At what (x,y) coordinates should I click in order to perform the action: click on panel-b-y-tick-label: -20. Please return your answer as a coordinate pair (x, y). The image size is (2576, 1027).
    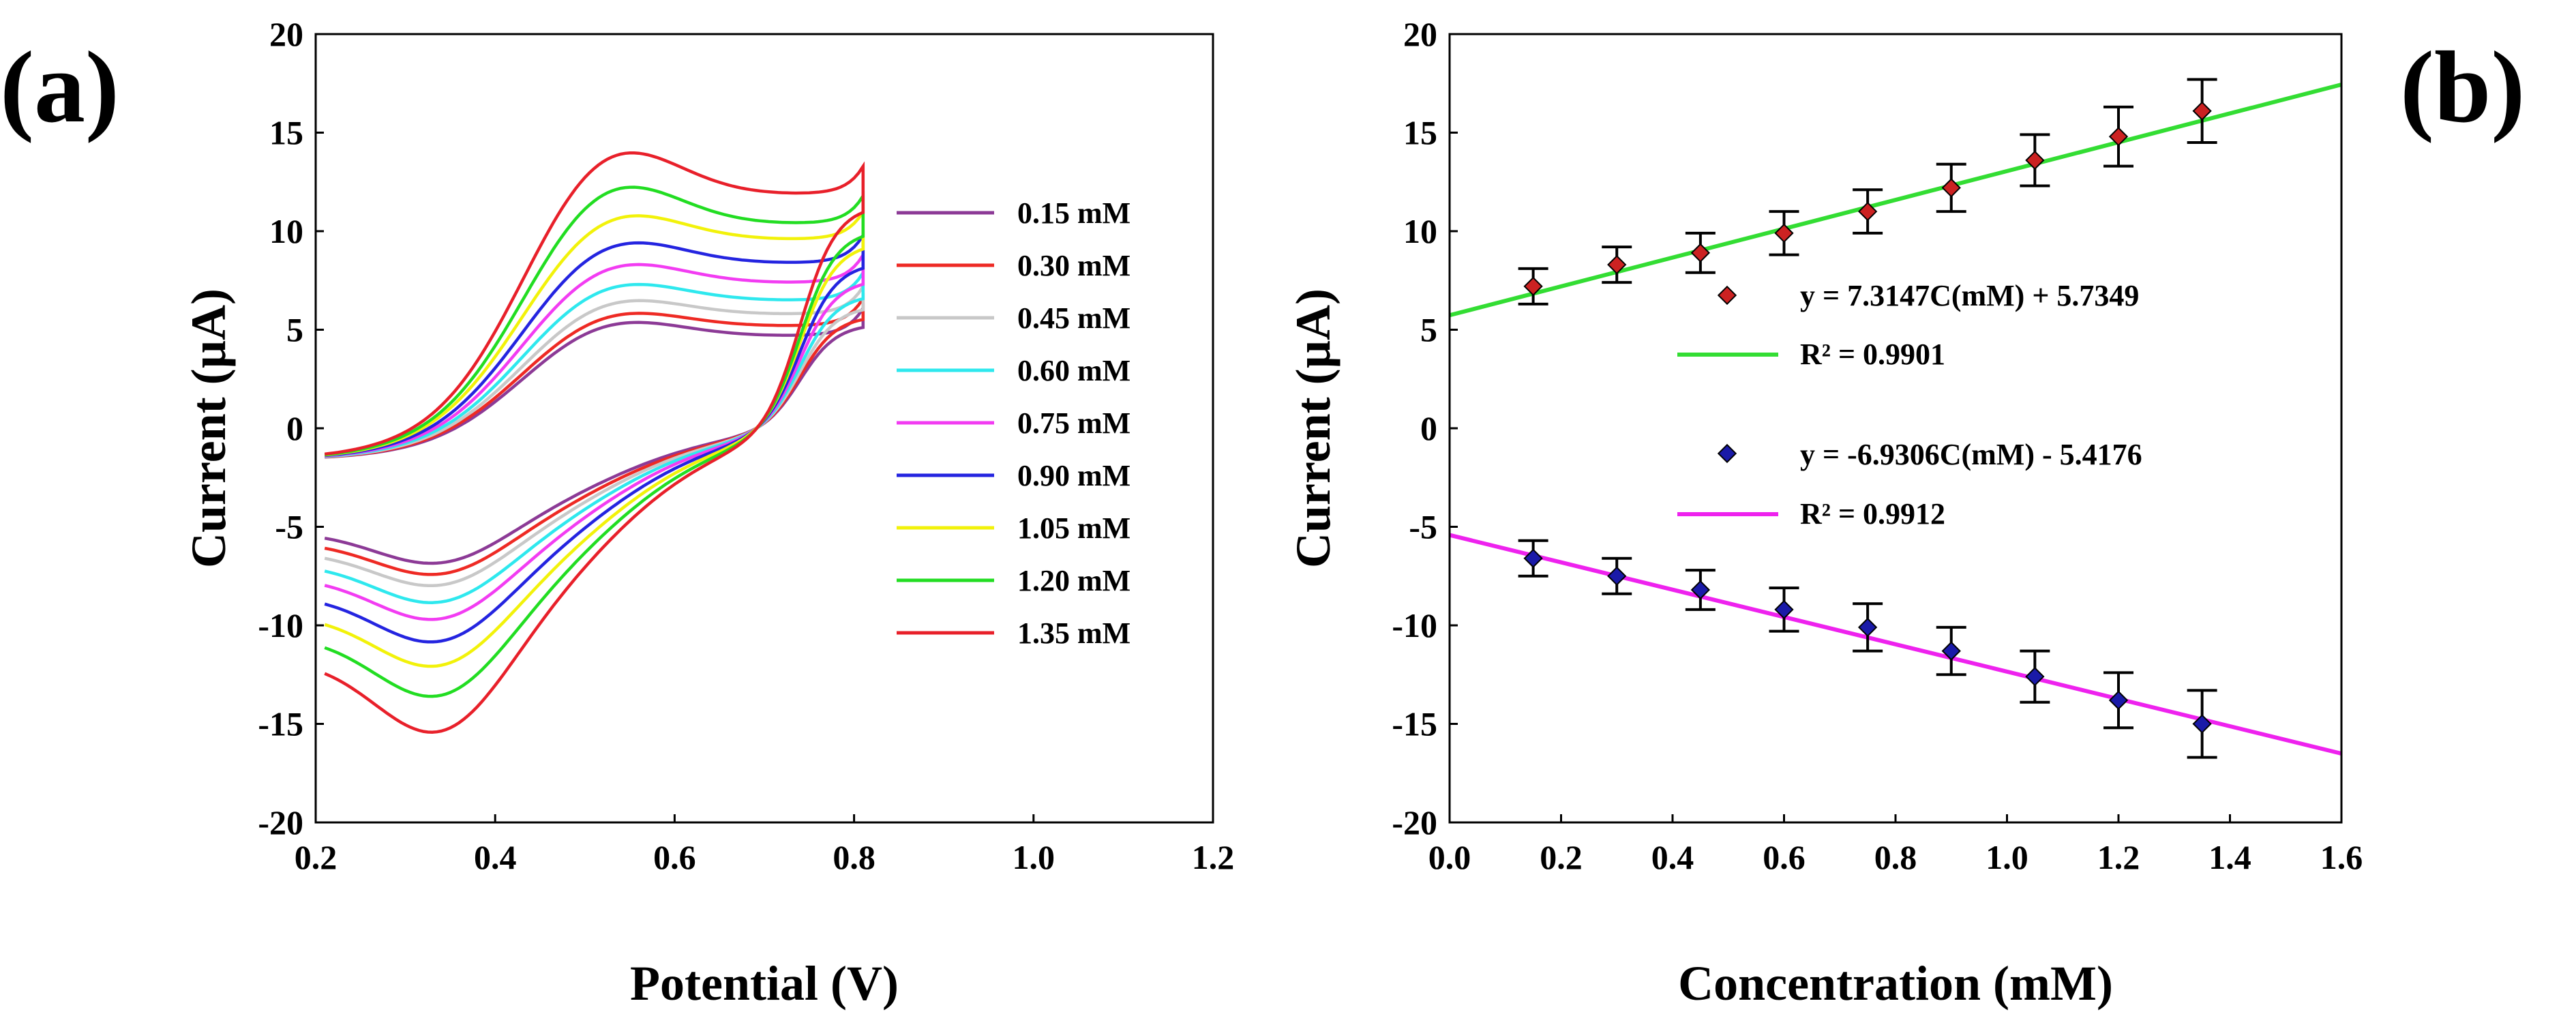
    Looking at the image, I should click on (1414, 822).